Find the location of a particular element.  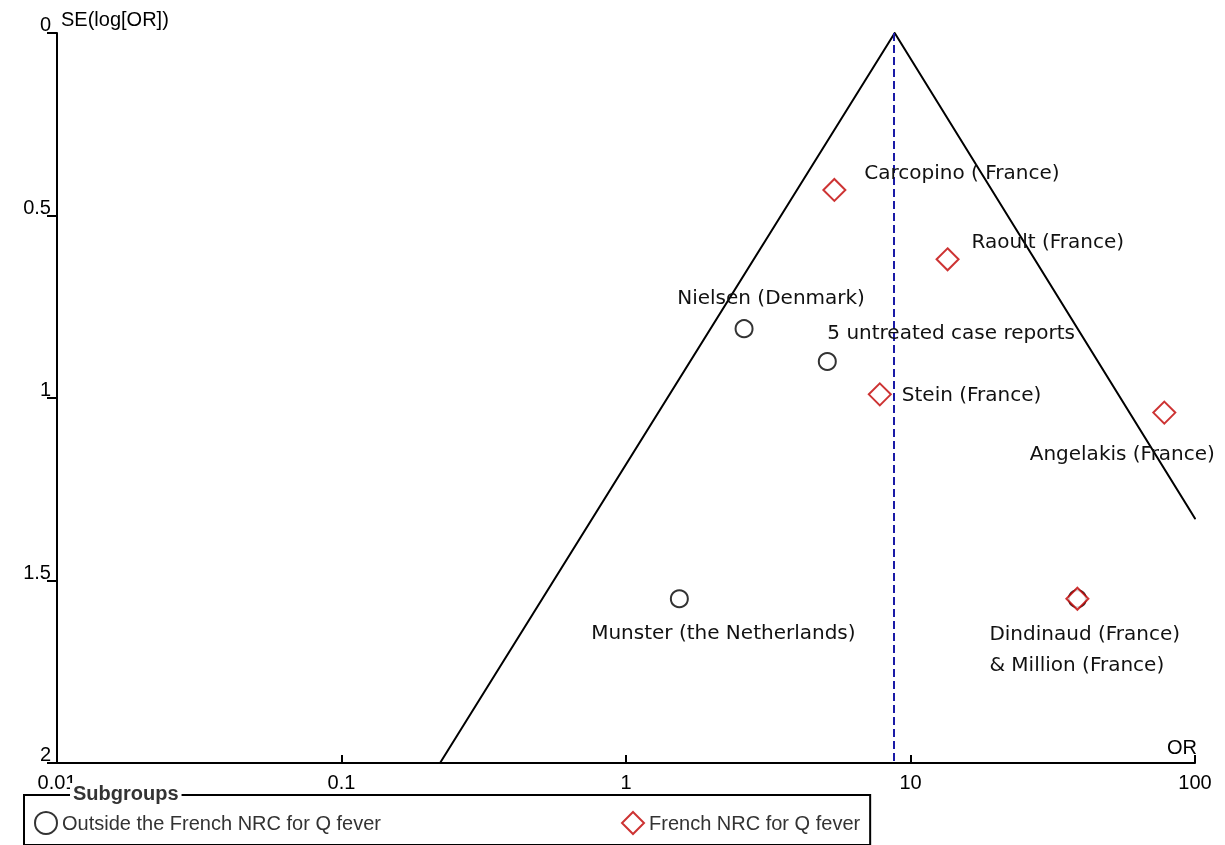

y-axis-title: SE(log[OR]) is located at coordinates (115, 19).